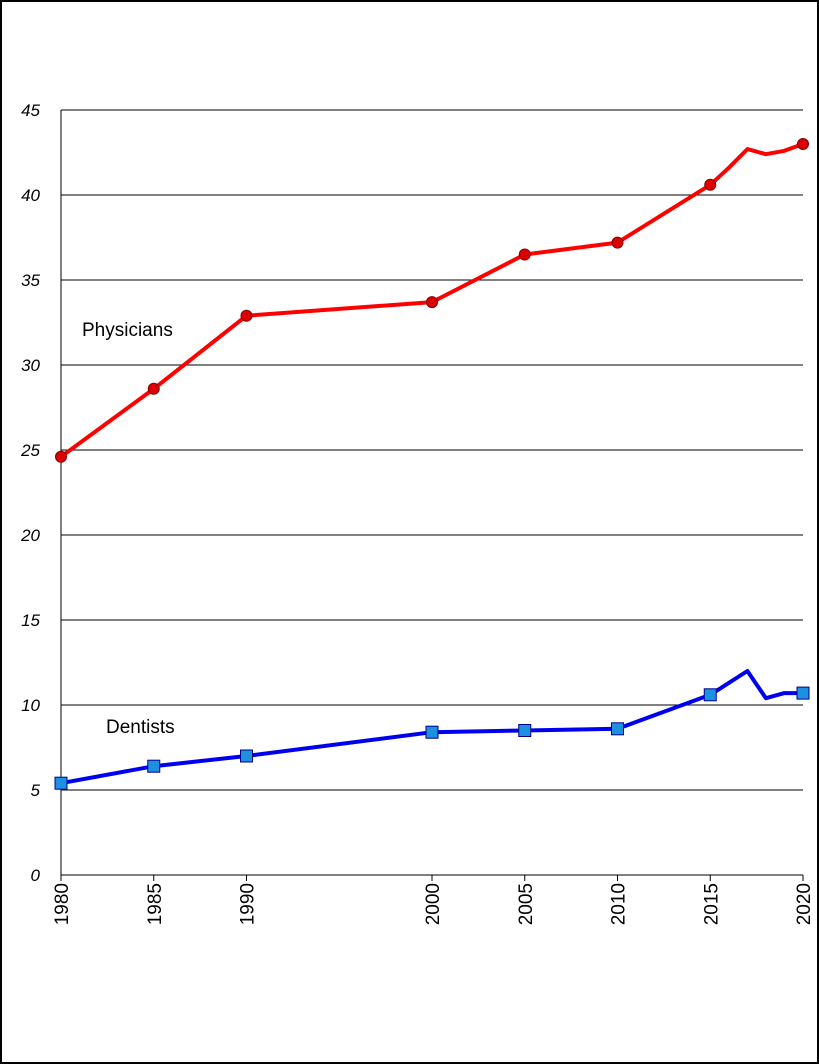 This screenshot has width=819, height=1064. Describe the element at coordinates (30, 280) in the screenshot. I see `y-tick-label: 35` at that location.